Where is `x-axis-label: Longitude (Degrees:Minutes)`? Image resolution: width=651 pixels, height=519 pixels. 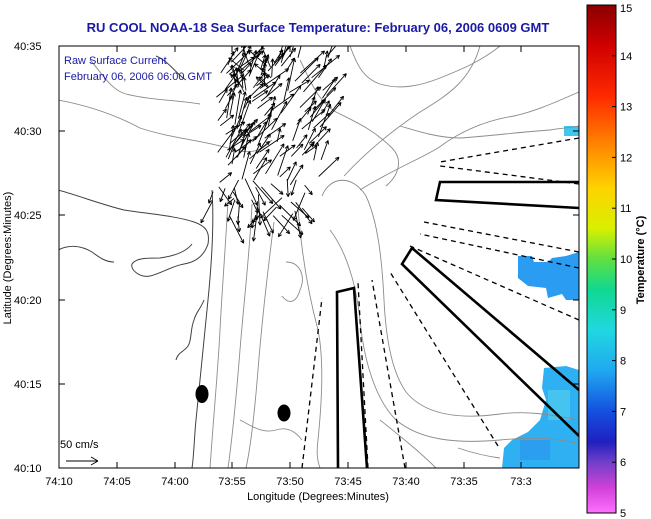
x-axis-label: Longitude (Degrees:Minutes) is located at coordinates (318, 497).